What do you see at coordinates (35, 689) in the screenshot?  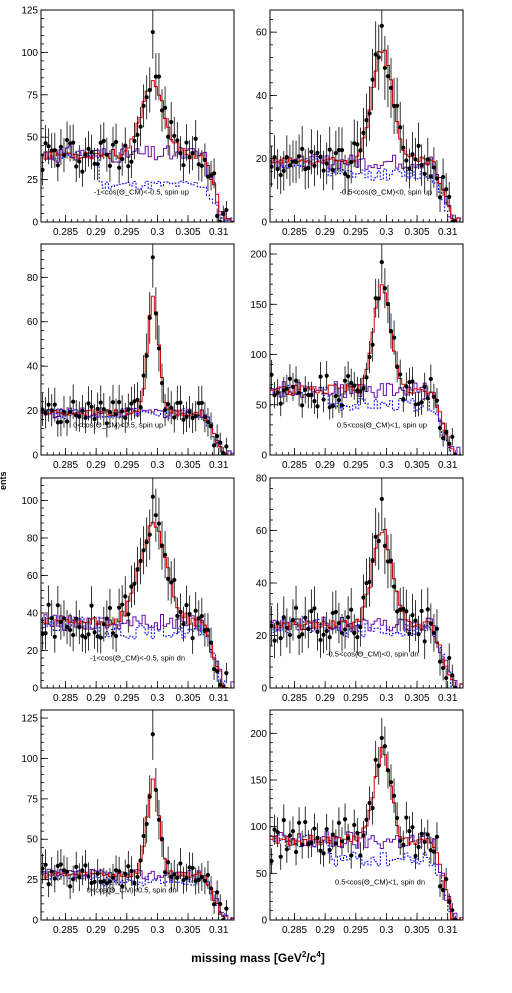 I see `y-tick-label: 0` at bounding box center [35, 689].